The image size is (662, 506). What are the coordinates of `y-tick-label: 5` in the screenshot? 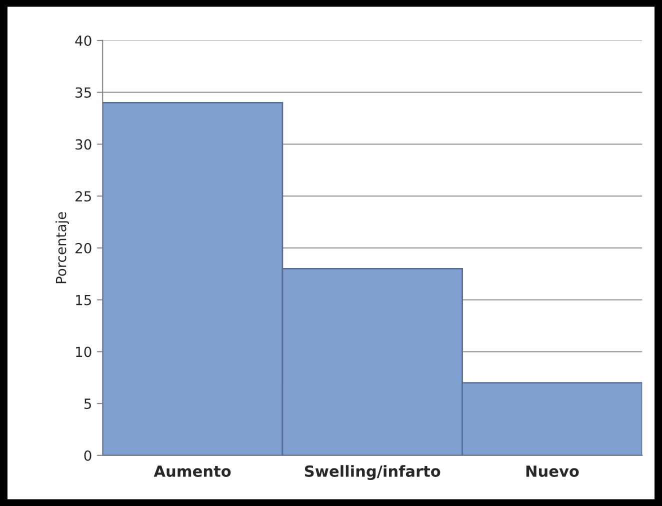 It's located at (87, 404).